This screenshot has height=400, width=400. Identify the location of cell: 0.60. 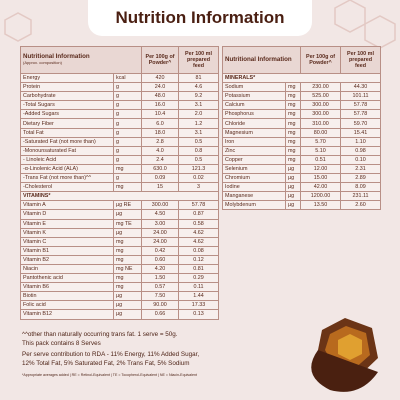
(160, 259).